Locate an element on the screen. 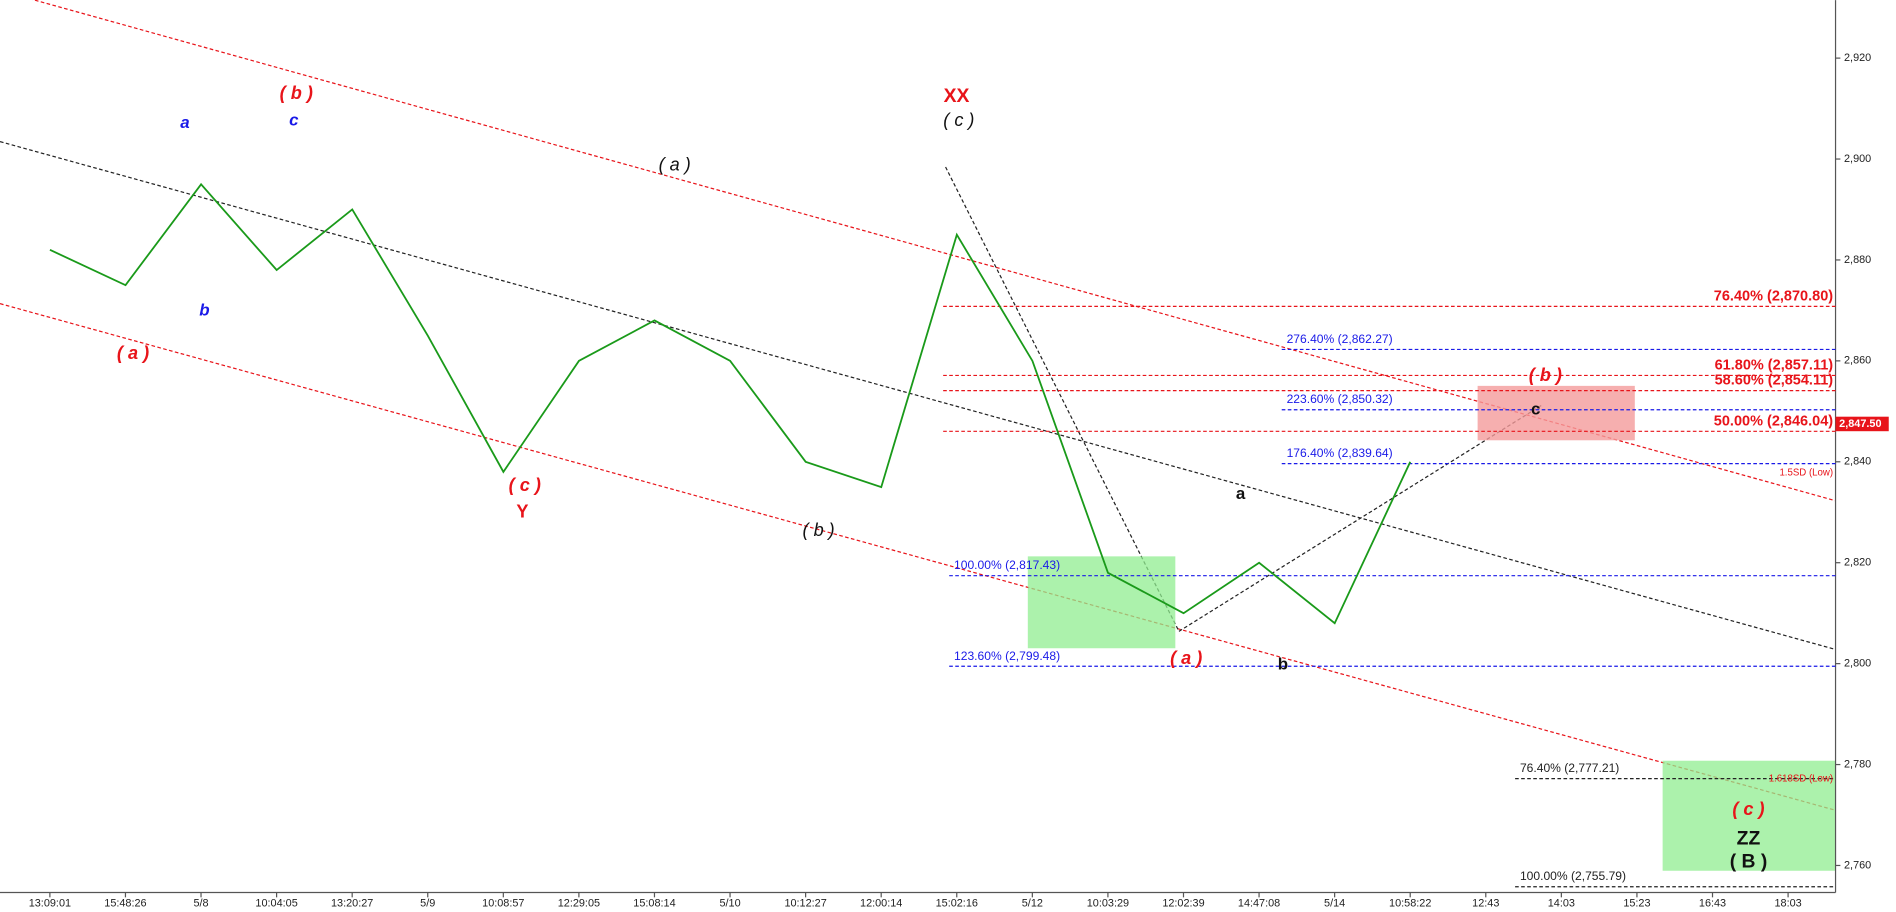 This screenshot has height=912, width=1896. y-tick-label: 2,800 is located at coordinates (1857, 664).